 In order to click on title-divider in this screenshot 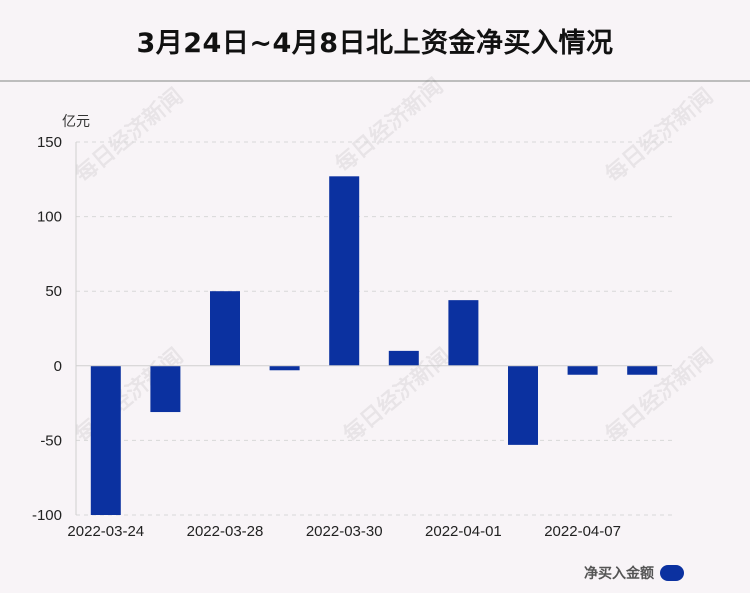, I will do `click(375, 81)`.